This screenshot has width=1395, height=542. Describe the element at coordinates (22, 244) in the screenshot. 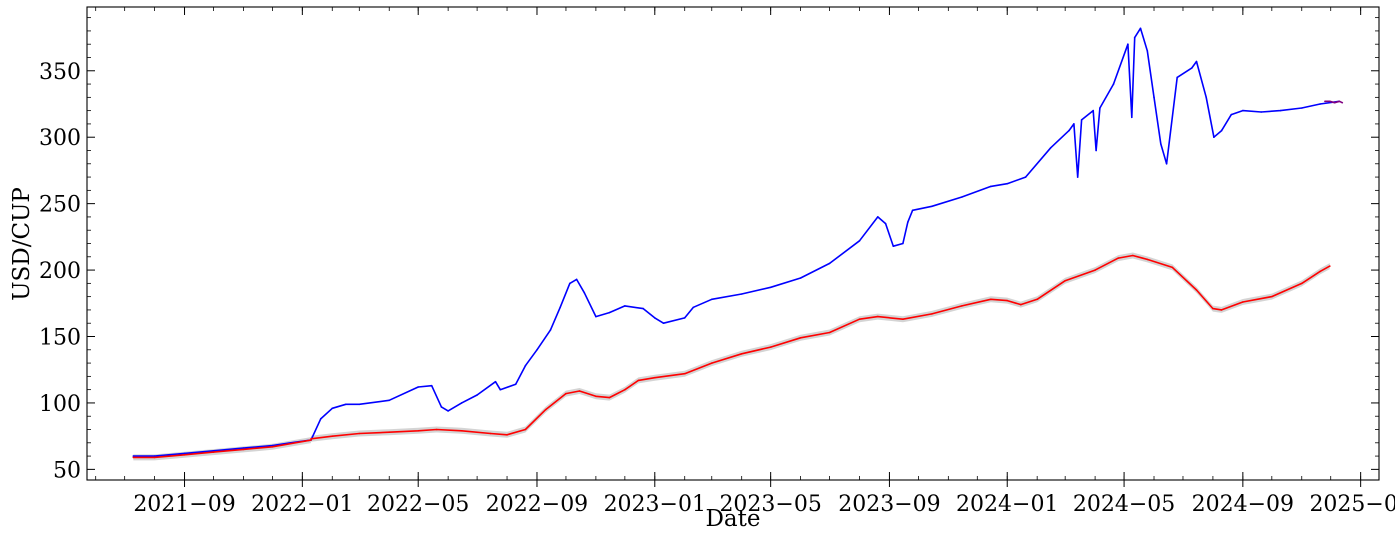

I see `y-axis-title: USD/CUP` at that location.